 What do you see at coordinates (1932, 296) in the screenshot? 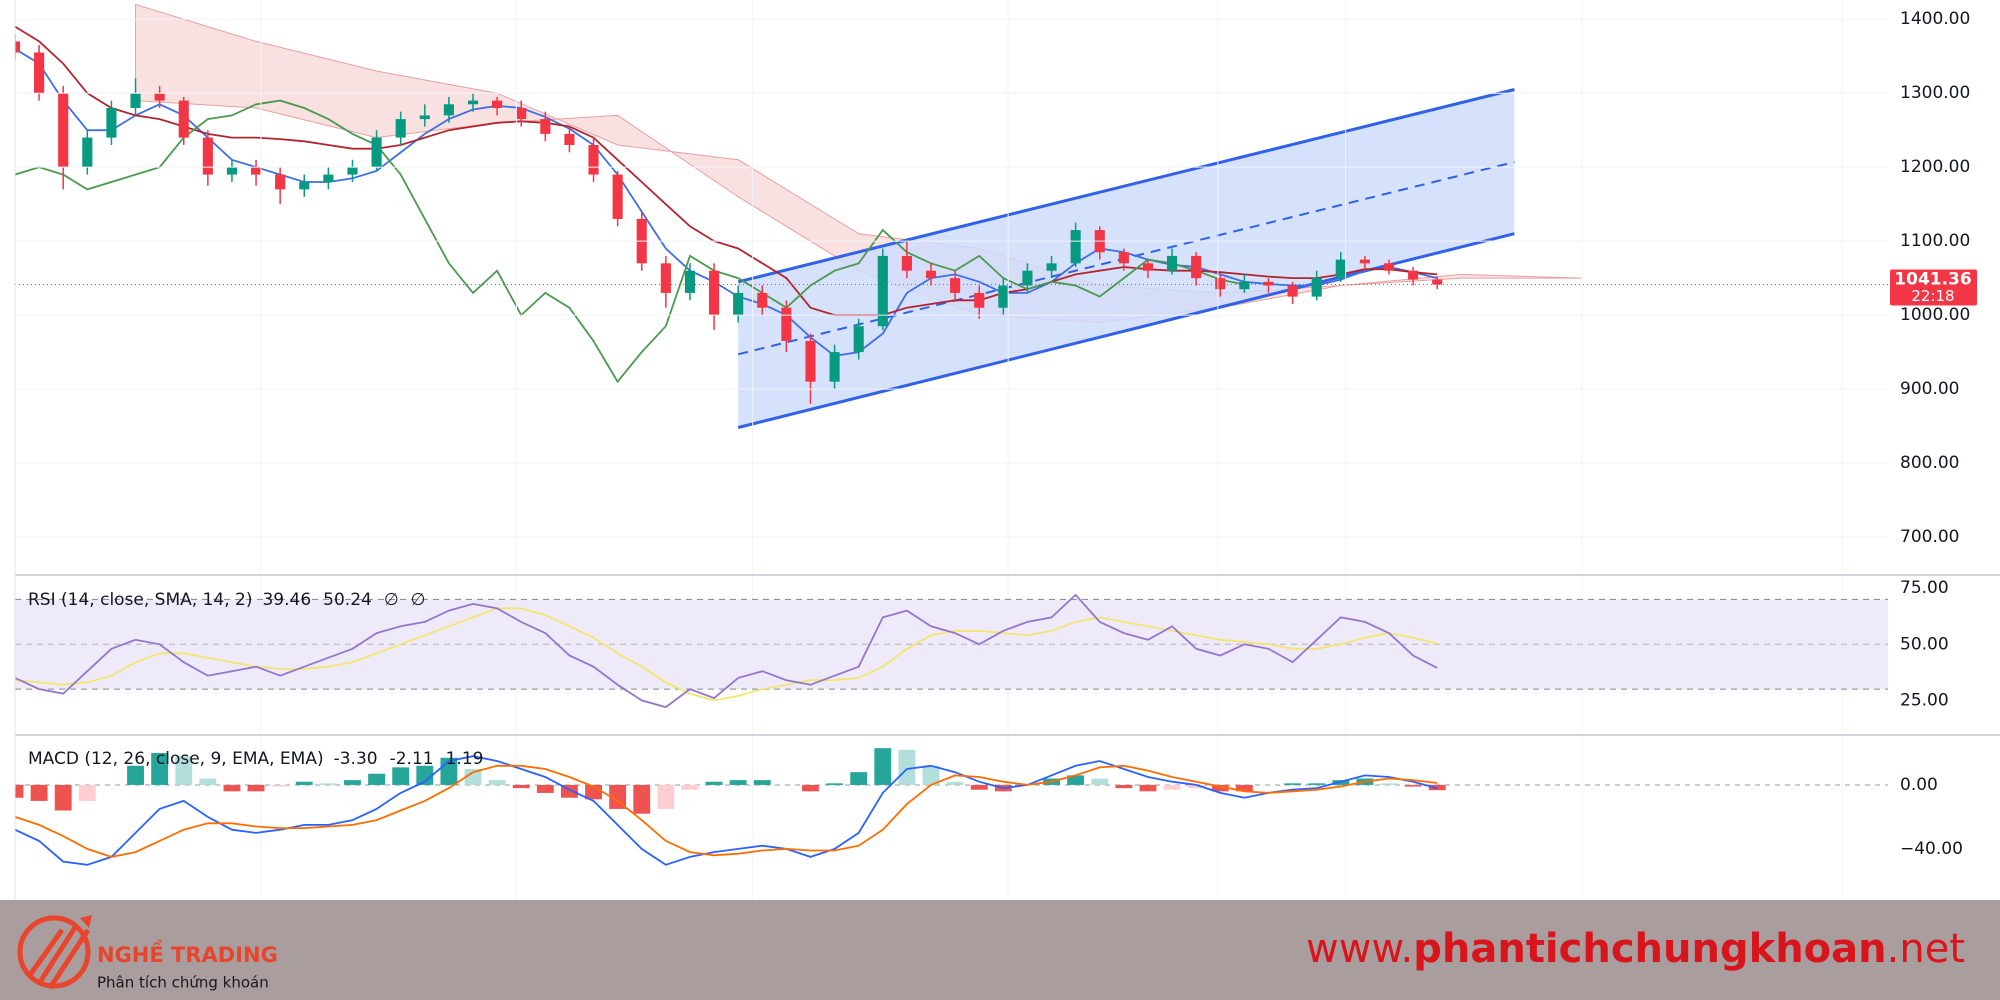
I see `countdown: 22:18` at bounding box center [1932, 296].